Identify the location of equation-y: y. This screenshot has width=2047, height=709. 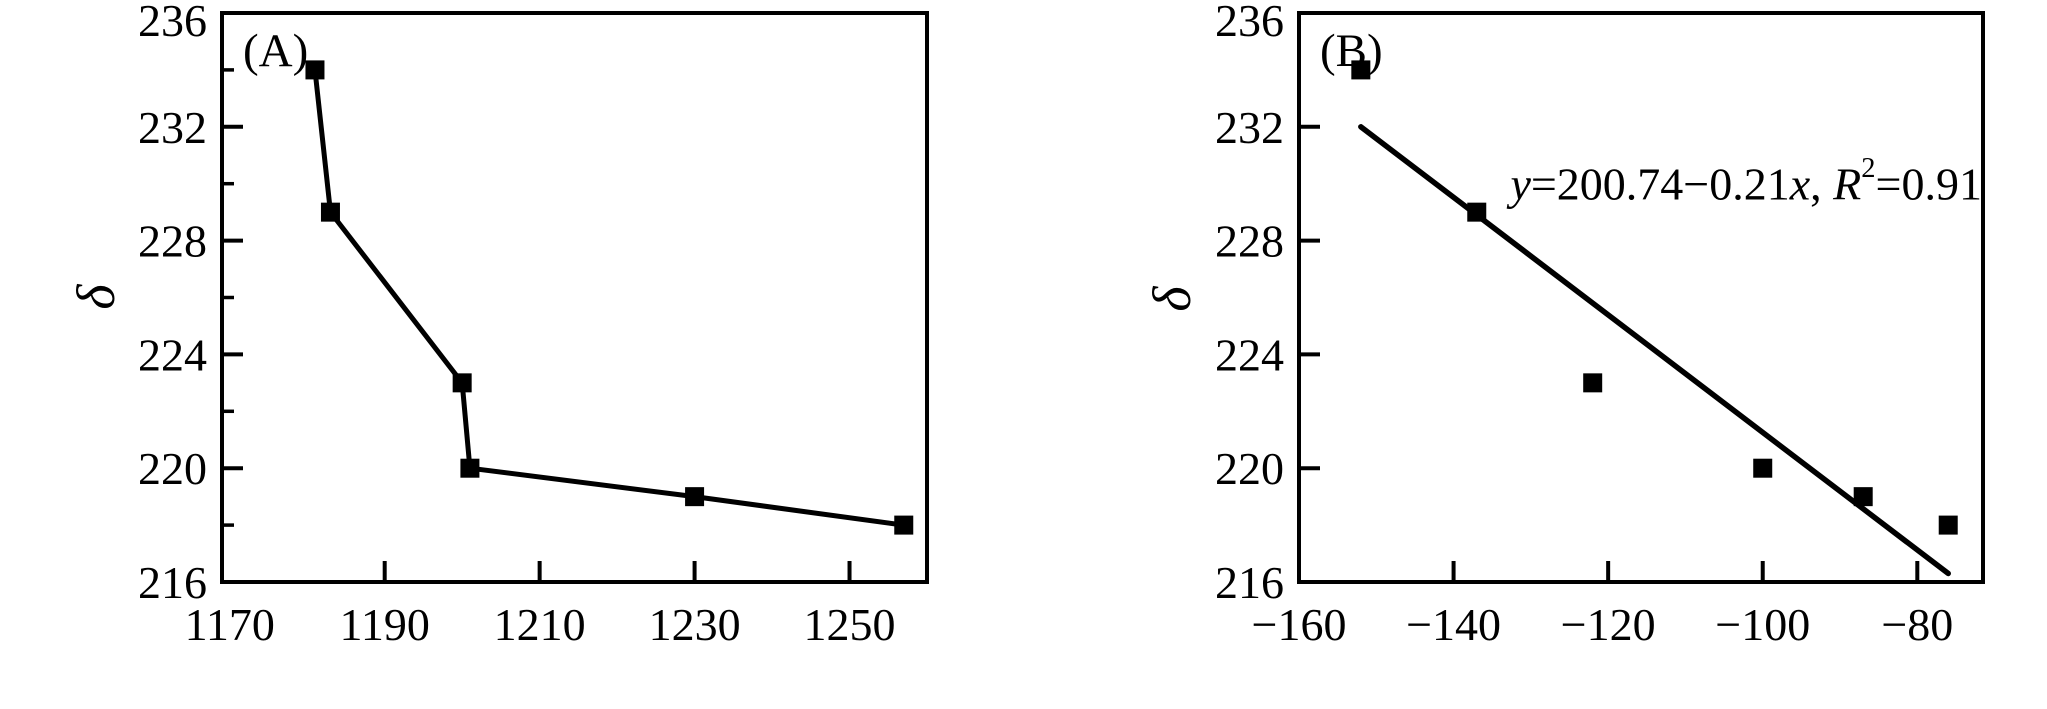
(1520, 184).